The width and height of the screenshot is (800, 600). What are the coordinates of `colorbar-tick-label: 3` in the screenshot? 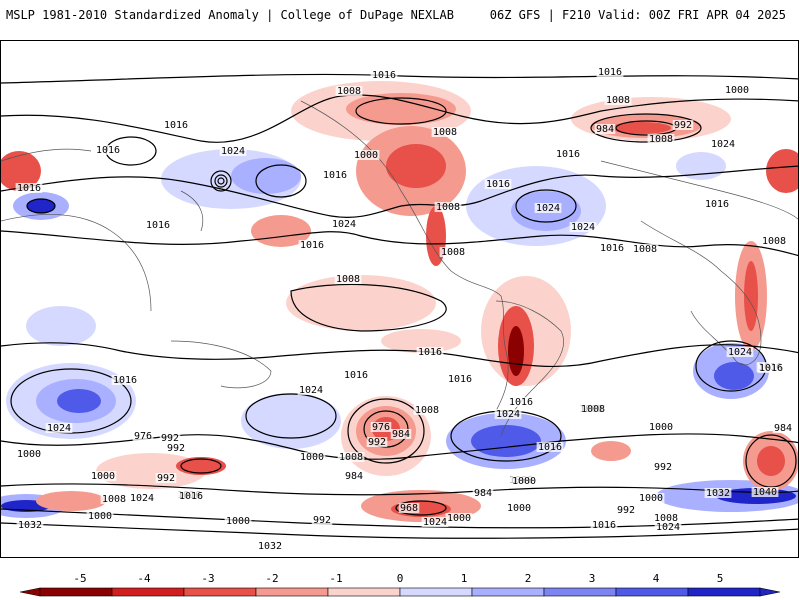 It's located at (592, 578).